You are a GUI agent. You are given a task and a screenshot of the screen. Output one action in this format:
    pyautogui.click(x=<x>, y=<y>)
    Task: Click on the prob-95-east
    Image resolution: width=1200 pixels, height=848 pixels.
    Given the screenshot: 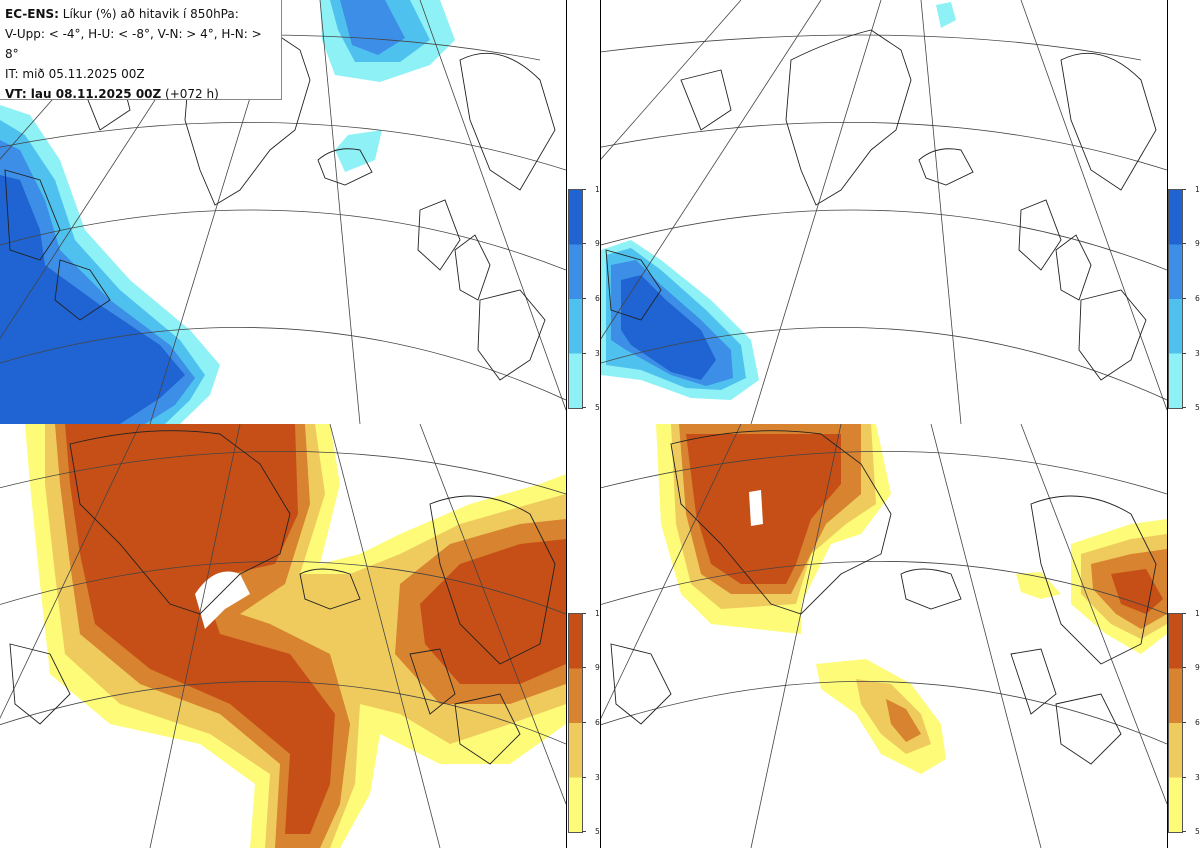 What is the action you would take?
    pyautogui.click(x=1137, y=591)
    